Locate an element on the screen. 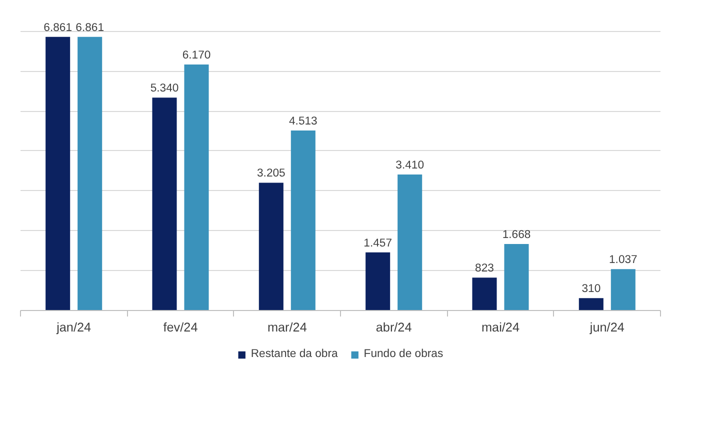 This screenshot has height=428, width=702. data-label: 823 is located at coordinates (484, 268).